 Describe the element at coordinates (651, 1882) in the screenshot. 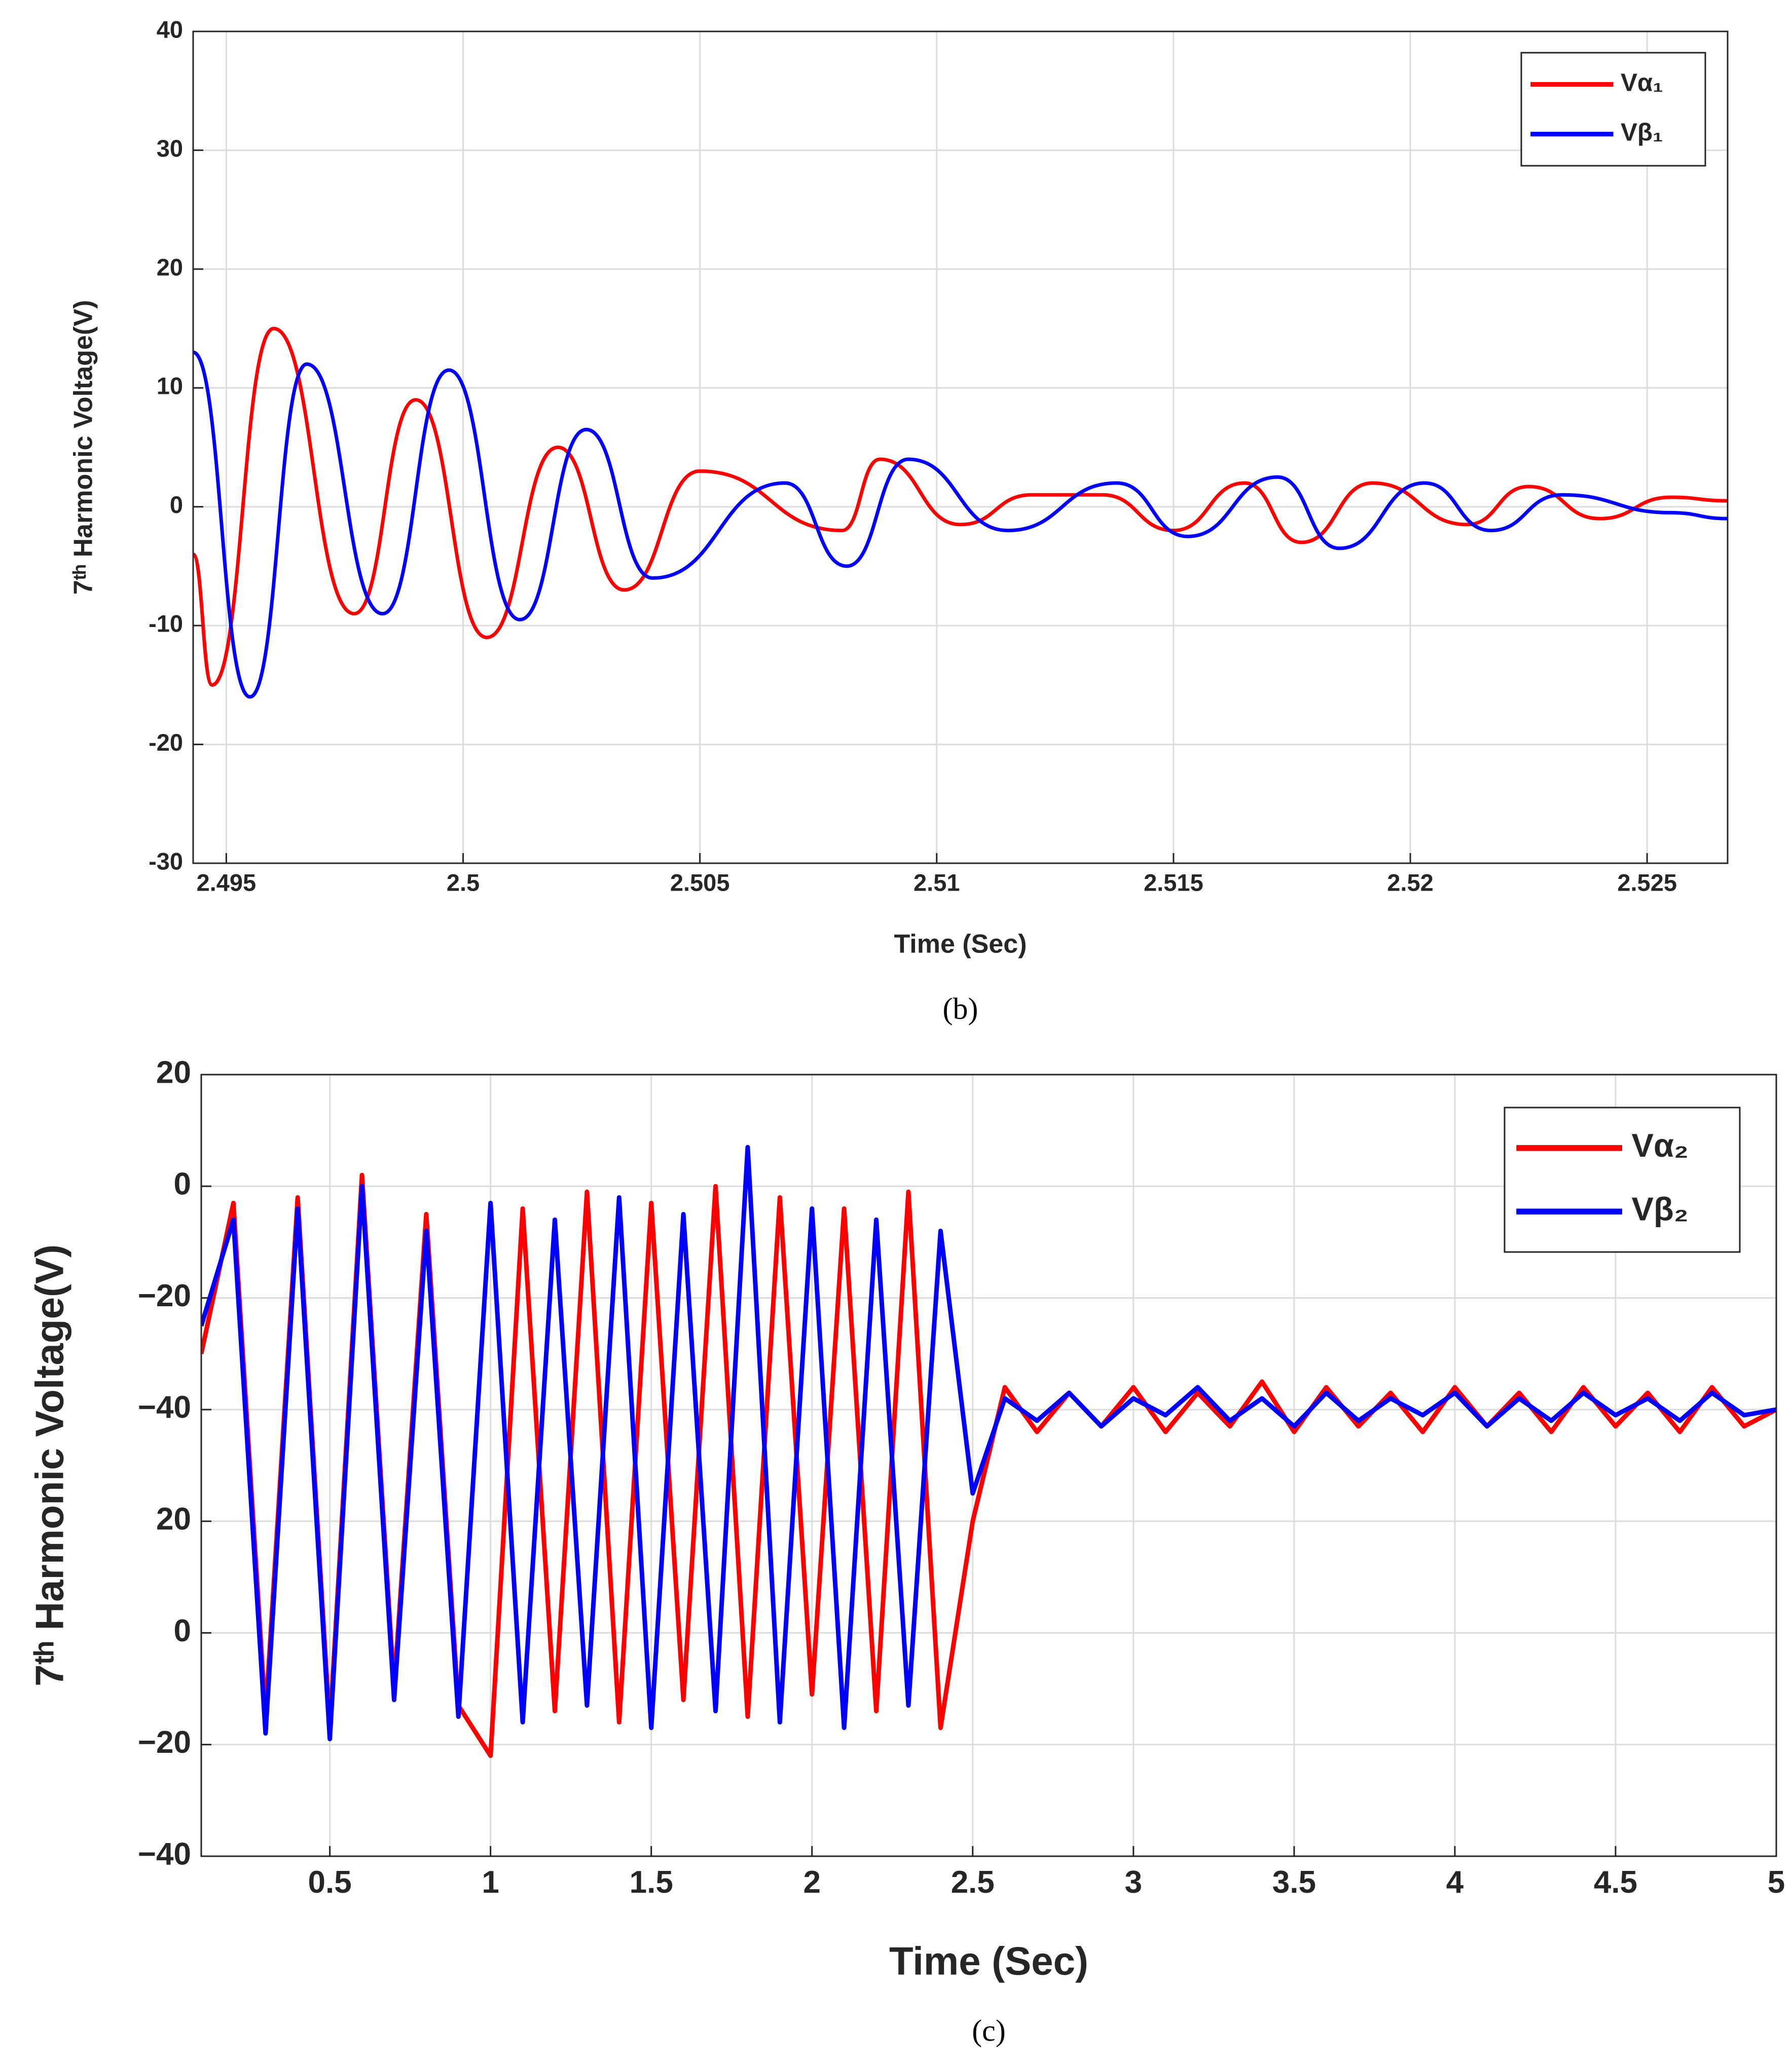

I see `x-tick-label: 1.5` at that location.